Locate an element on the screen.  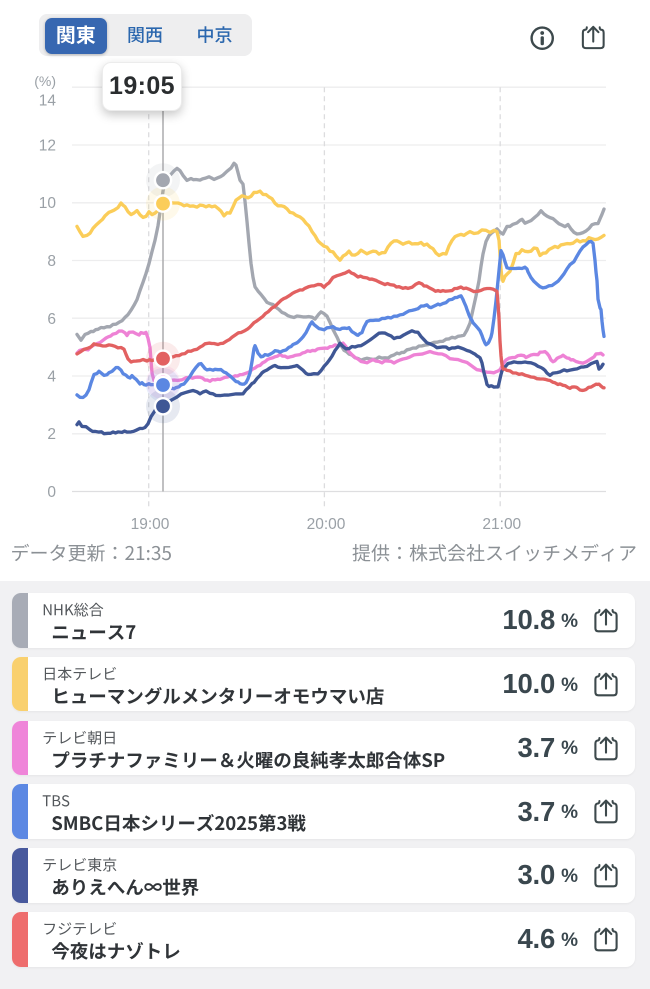
svg-text: 21:00 is located at coordinates (501, 524).